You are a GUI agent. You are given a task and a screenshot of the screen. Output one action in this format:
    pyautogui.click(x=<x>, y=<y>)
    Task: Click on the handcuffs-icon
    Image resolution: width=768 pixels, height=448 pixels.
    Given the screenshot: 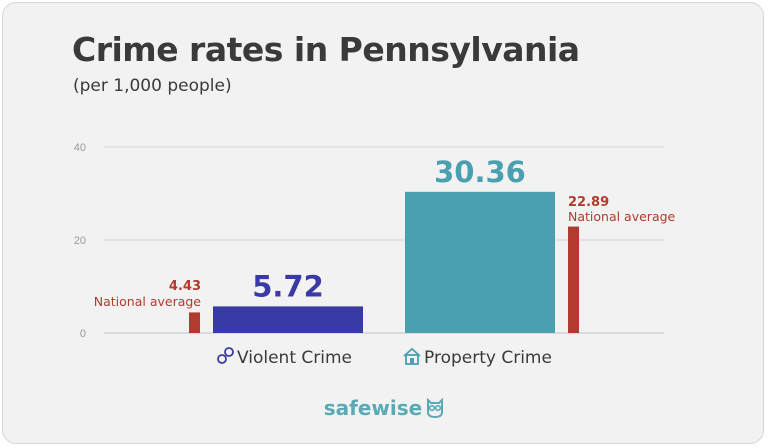 What is the action you would take?
    pyautogui.click(x=225, y=355)
    